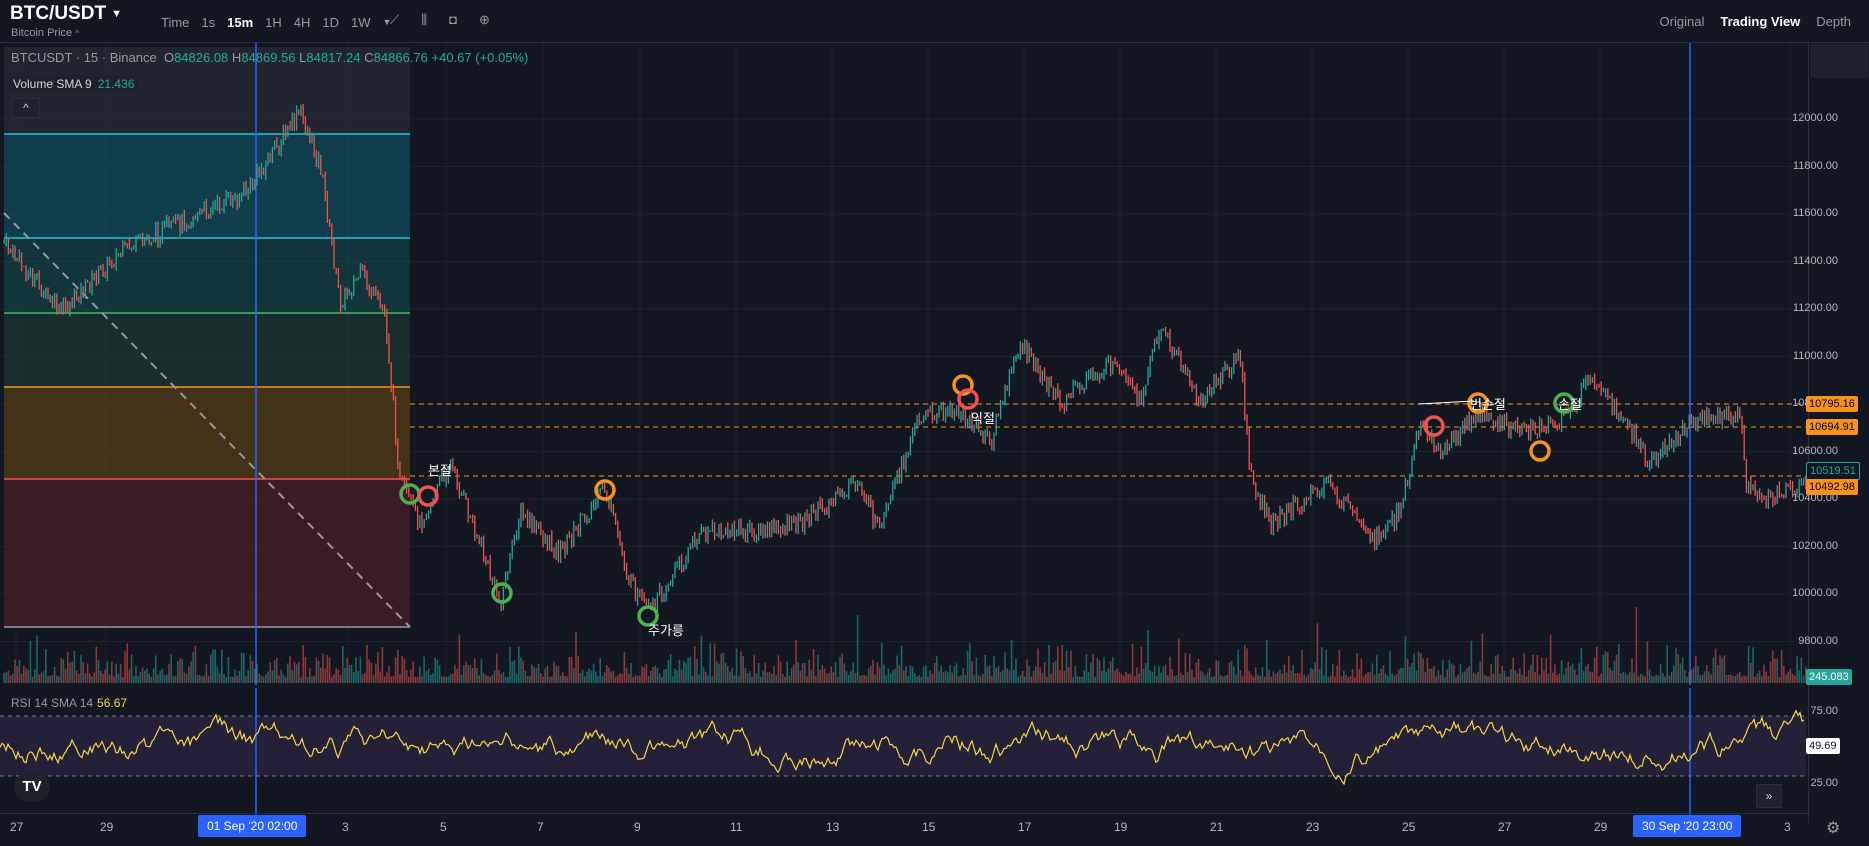 The width and height of the screenshot is (1869, 846). I want to click on tf-1w: 1W, so click(361, 22).